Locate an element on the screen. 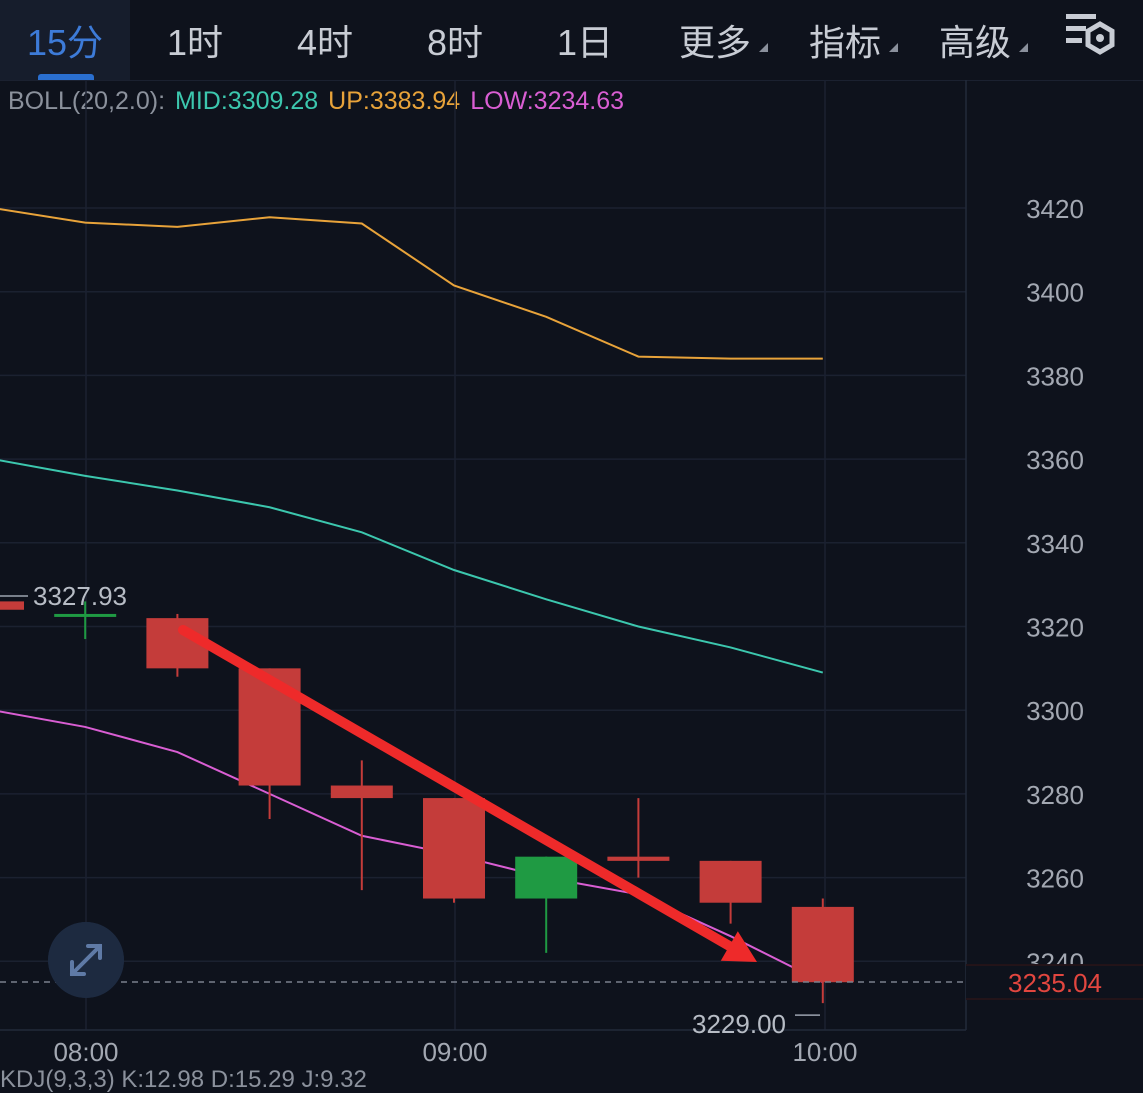 The width and height of the screenshot is (1143, 1093). timeframe-tab: 1日 is located at coordinates (585, 40).